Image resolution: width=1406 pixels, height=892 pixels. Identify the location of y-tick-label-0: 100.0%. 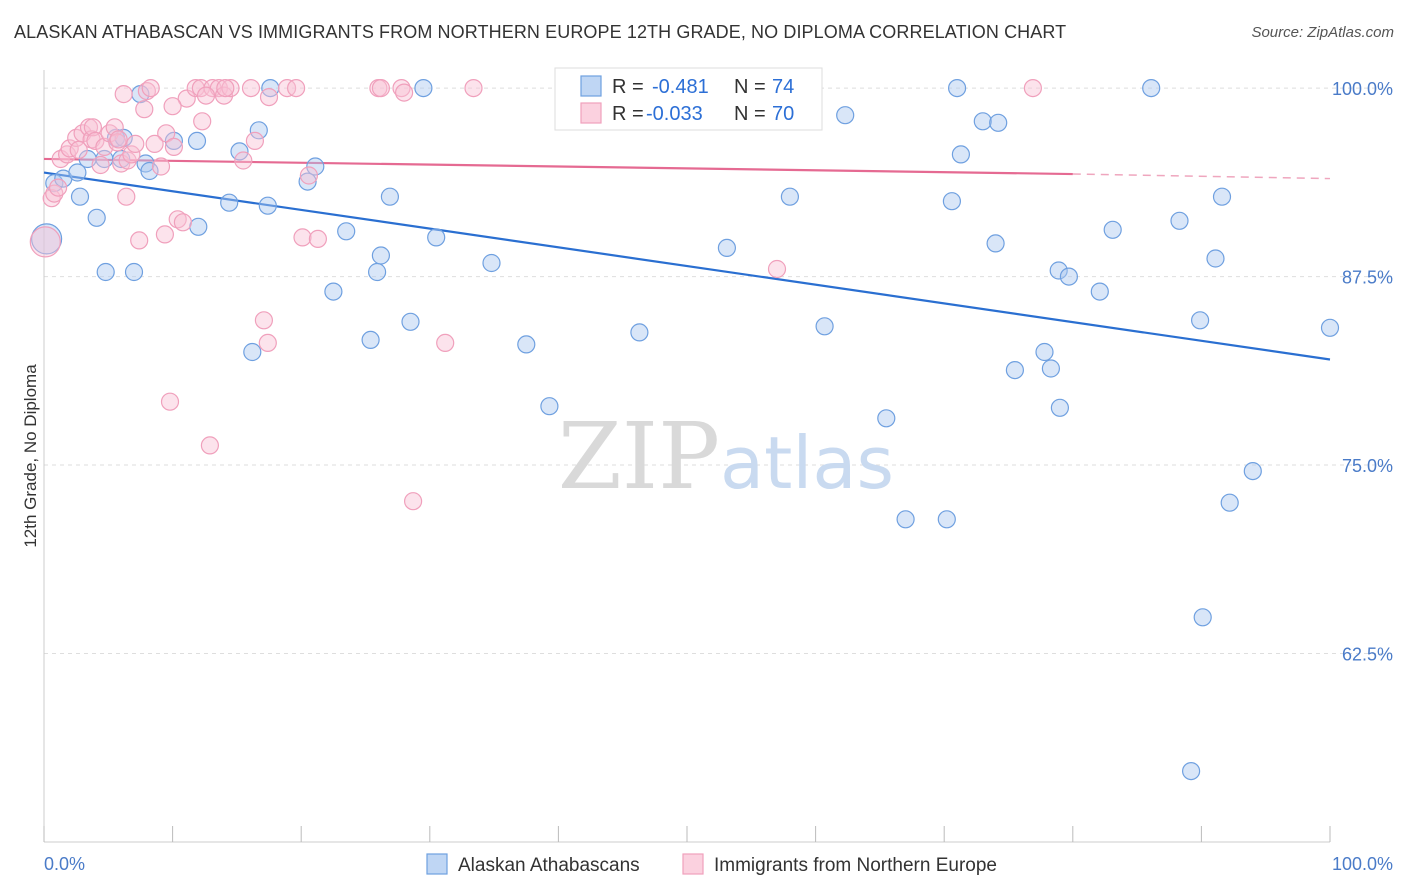
(1362, 89).